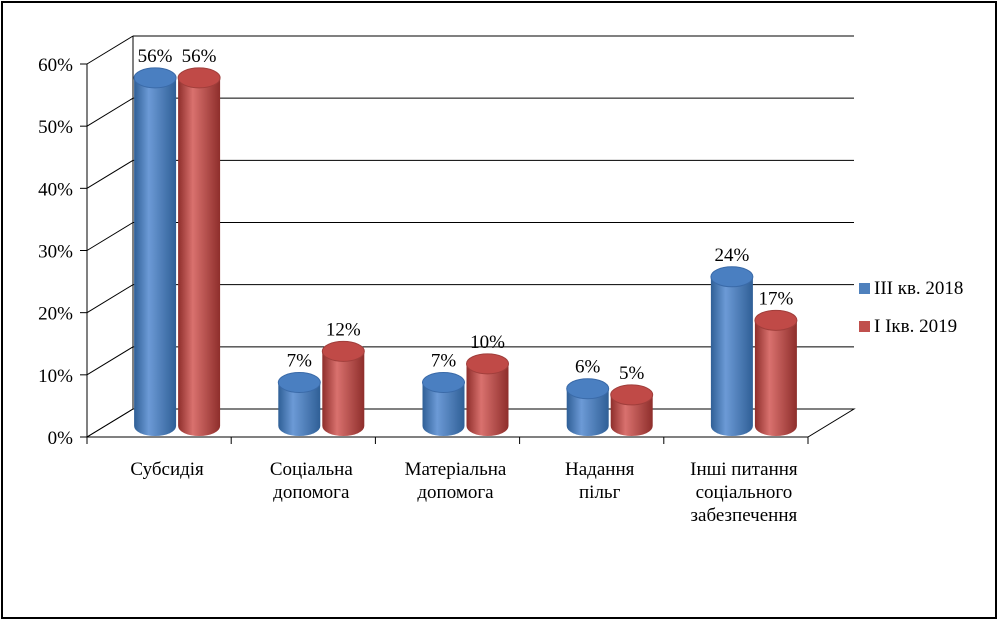 The height and width of the screenshot is (622, 1000). Describe the element at coordinates (312, 469) in the screenshot. I see `category-label: Соціальна` at that location.